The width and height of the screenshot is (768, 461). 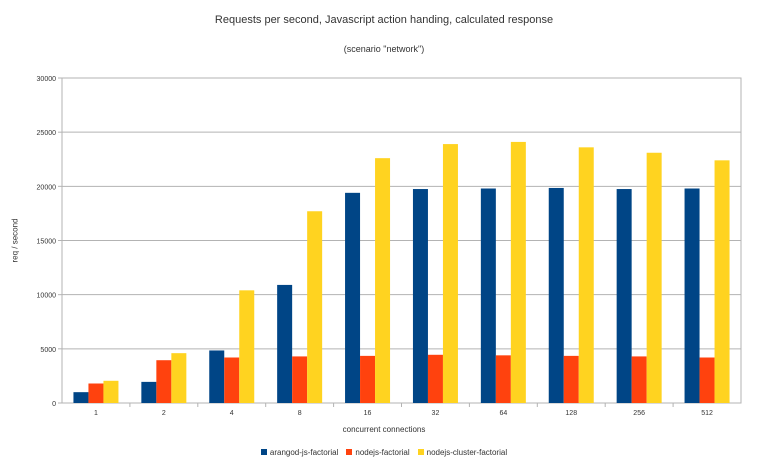 What do you see at coordinates (304, 452) in the screenshot?
I see `legend-label: arangod-js-factorial` at bounding box center [304, 452].